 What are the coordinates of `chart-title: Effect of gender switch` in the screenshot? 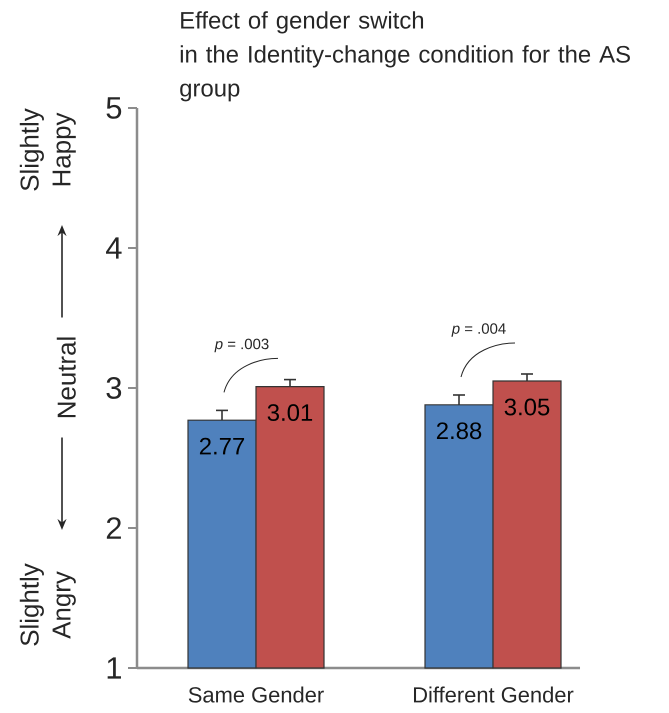 It's located at (302, 22).